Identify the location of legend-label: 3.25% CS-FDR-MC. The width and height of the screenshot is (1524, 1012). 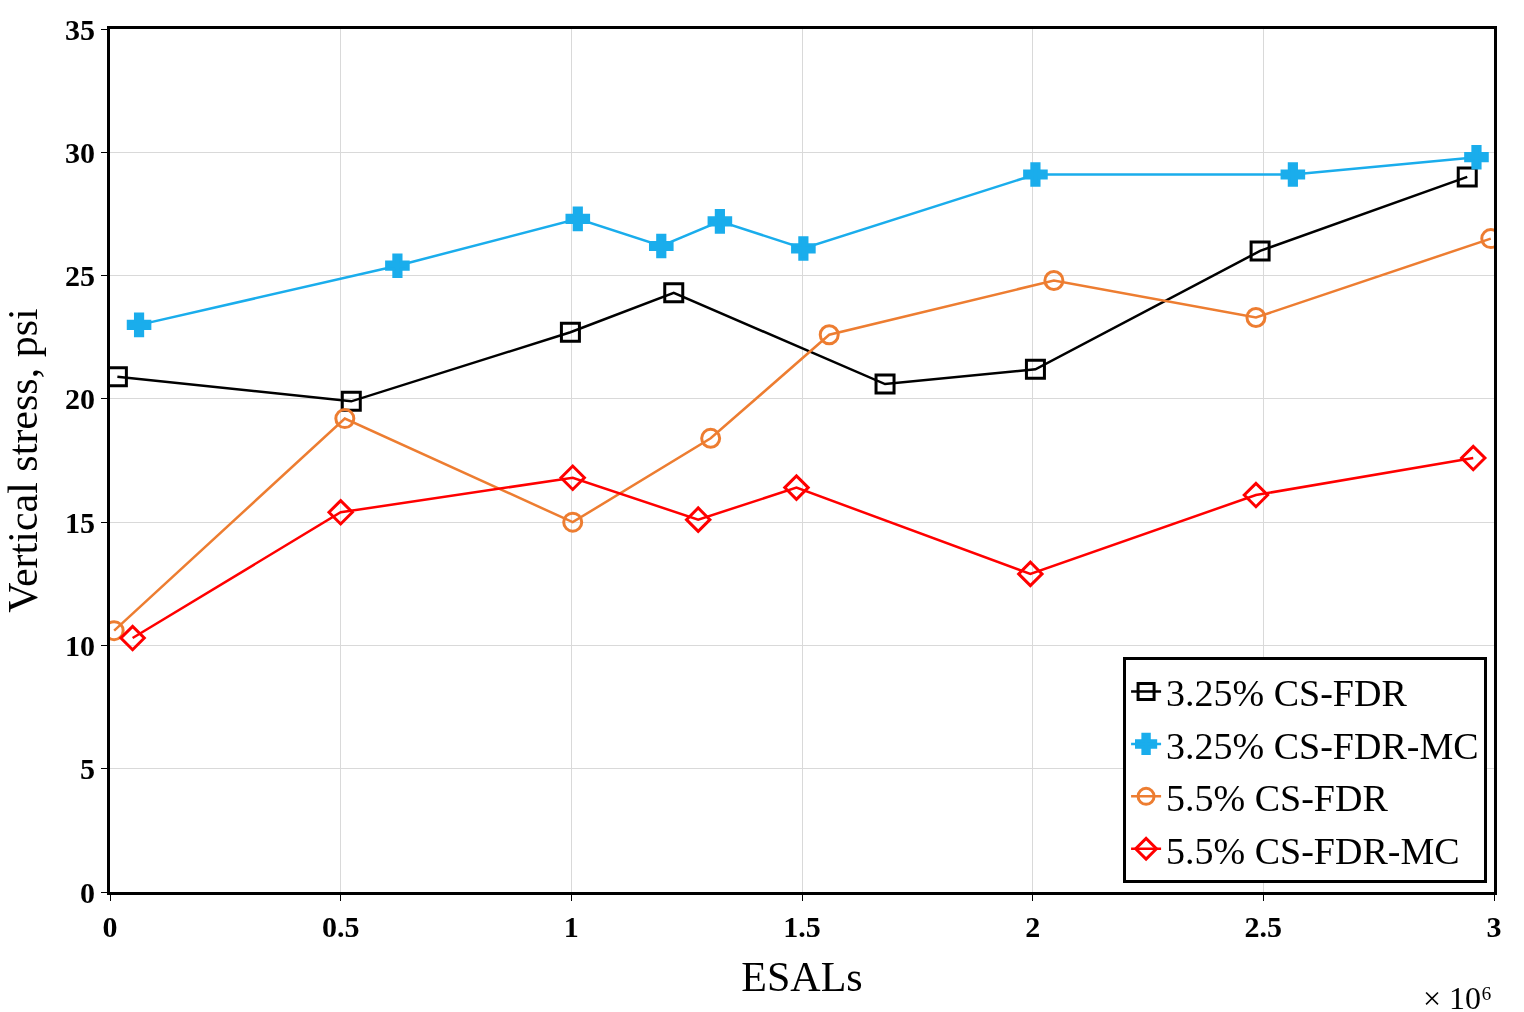
(1322, 745).